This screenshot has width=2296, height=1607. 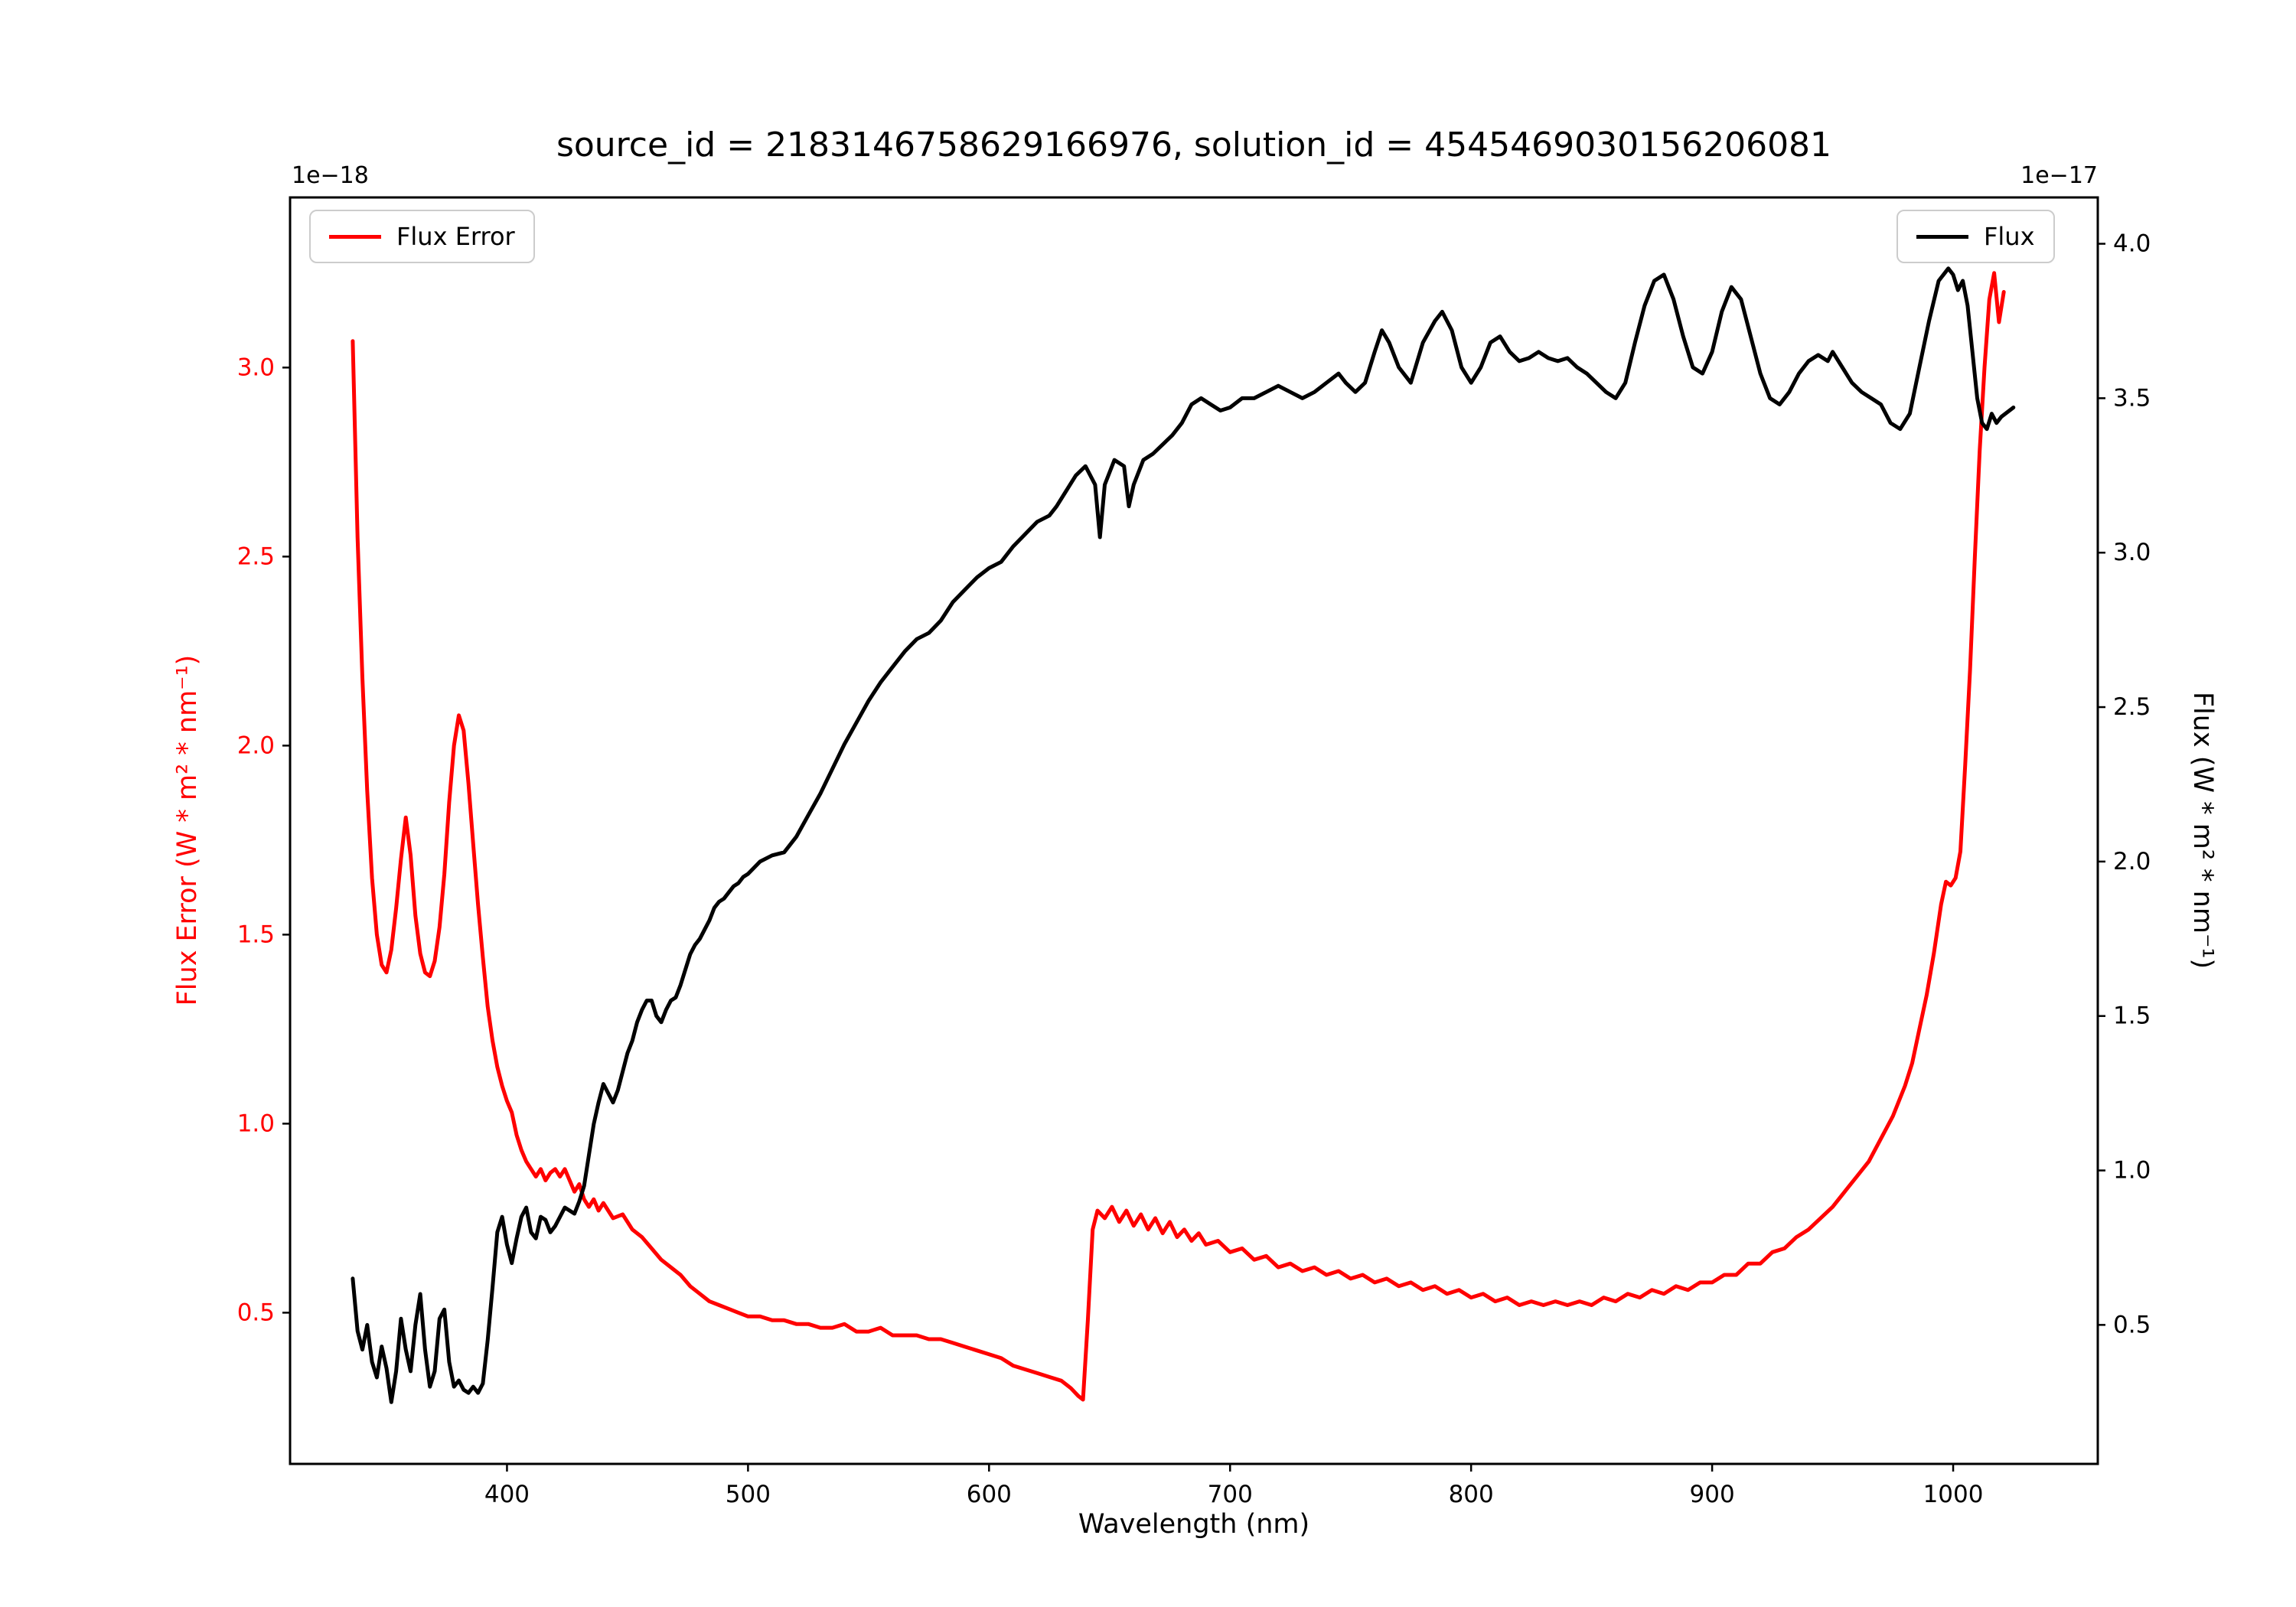 What do you see at coordinates (2132, 861) in the screenshot?
I see `right-y-tick-label: 2.0` at bounding box center [2132, 861].